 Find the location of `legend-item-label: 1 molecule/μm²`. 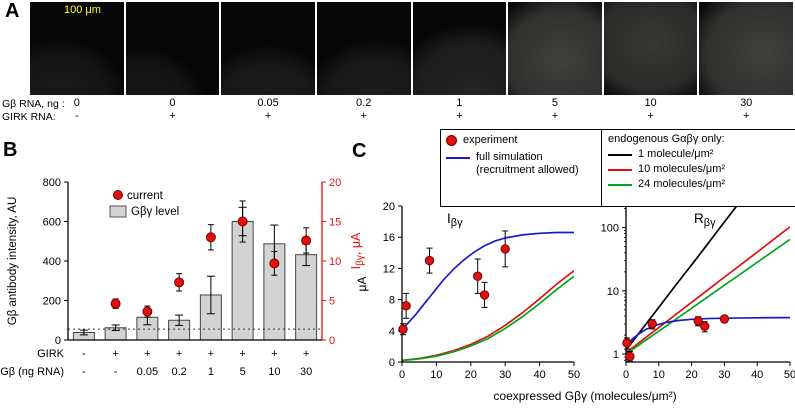

legend-item-label: 1 molecule/μm² is located at coordinates (676, 154).